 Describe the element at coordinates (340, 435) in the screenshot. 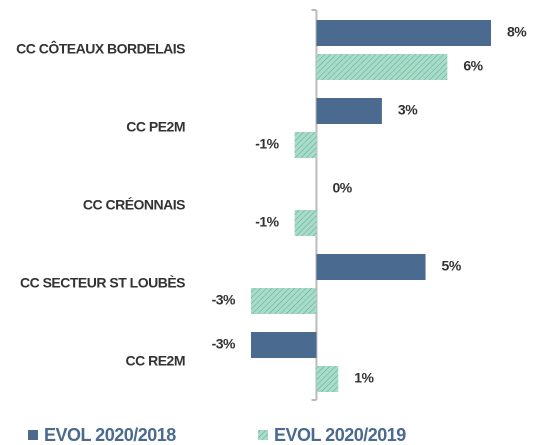

I see `legend-label: EVOL 2020/2019` at that location.